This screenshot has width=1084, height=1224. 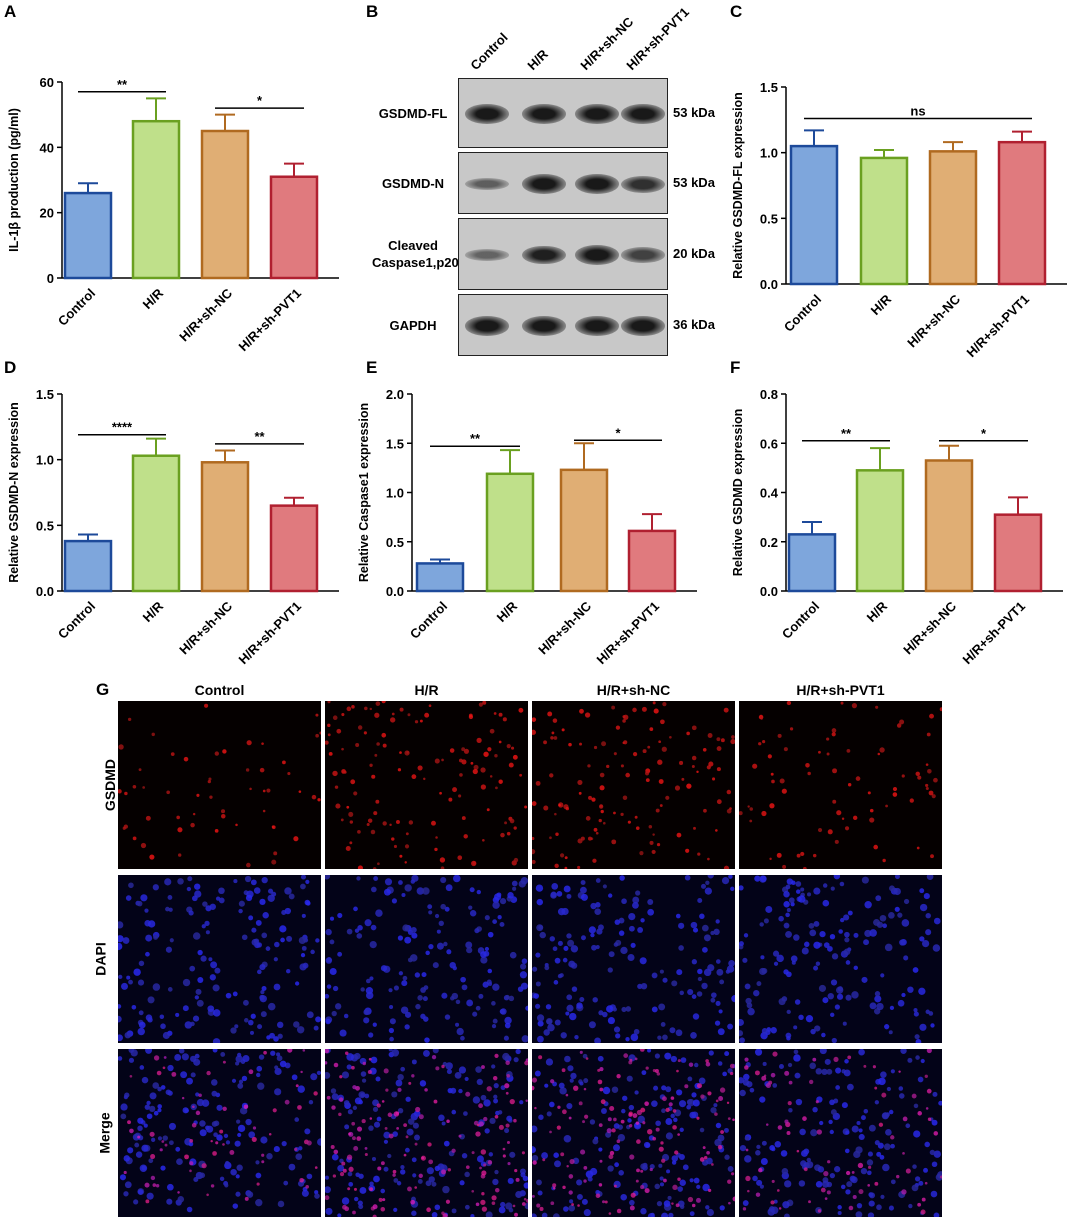 What do you see at coordinates (395, 591) in the screenshot?
I see `y-tick-label: 0.0` at bounding box center [395, 591].